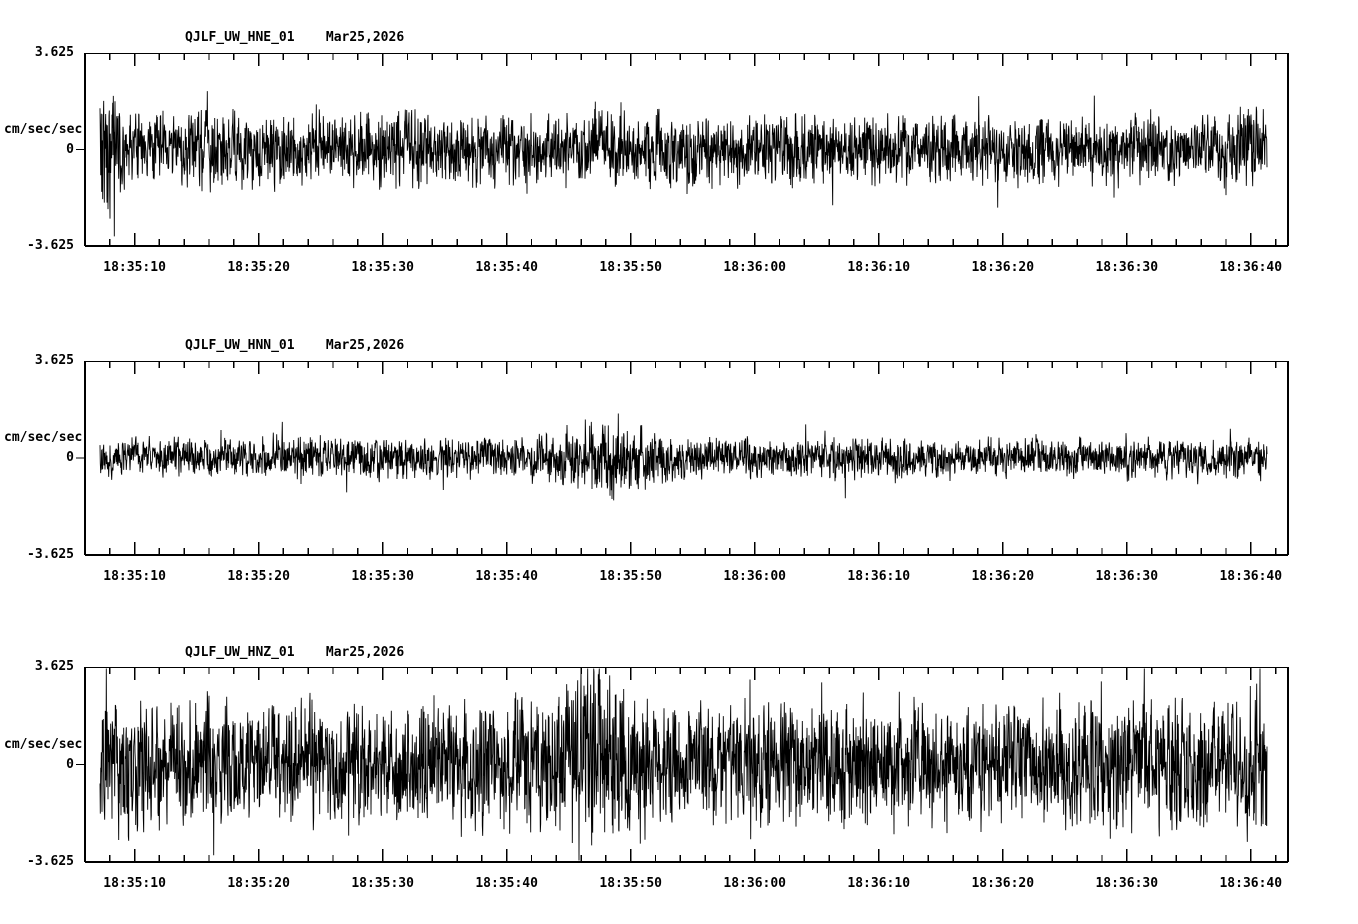 The height and width of the screenshot is (924, 1358). I want to click on y-axis-unit-label-hnz: cm/sec/sec, so click(43, 744).